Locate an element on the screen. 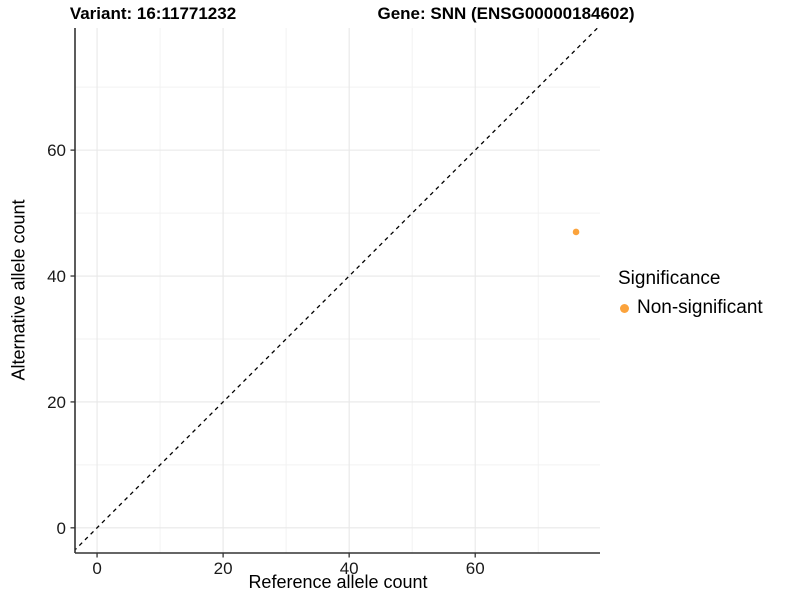  x-tick-label: 60 is located at coordinates (475, 568).